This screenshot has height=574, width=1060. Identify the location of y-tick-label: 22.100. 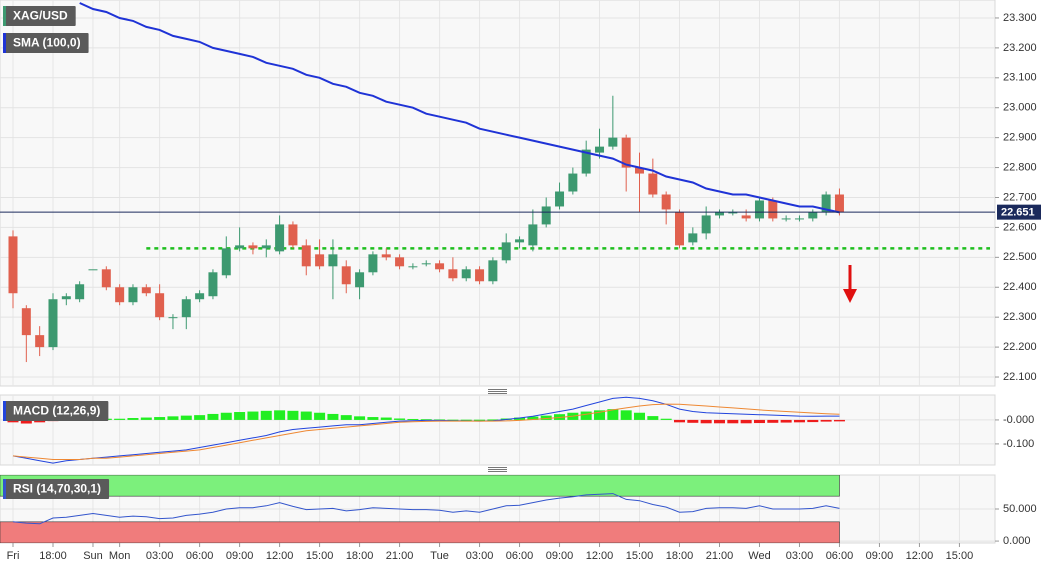
(1020, 377).